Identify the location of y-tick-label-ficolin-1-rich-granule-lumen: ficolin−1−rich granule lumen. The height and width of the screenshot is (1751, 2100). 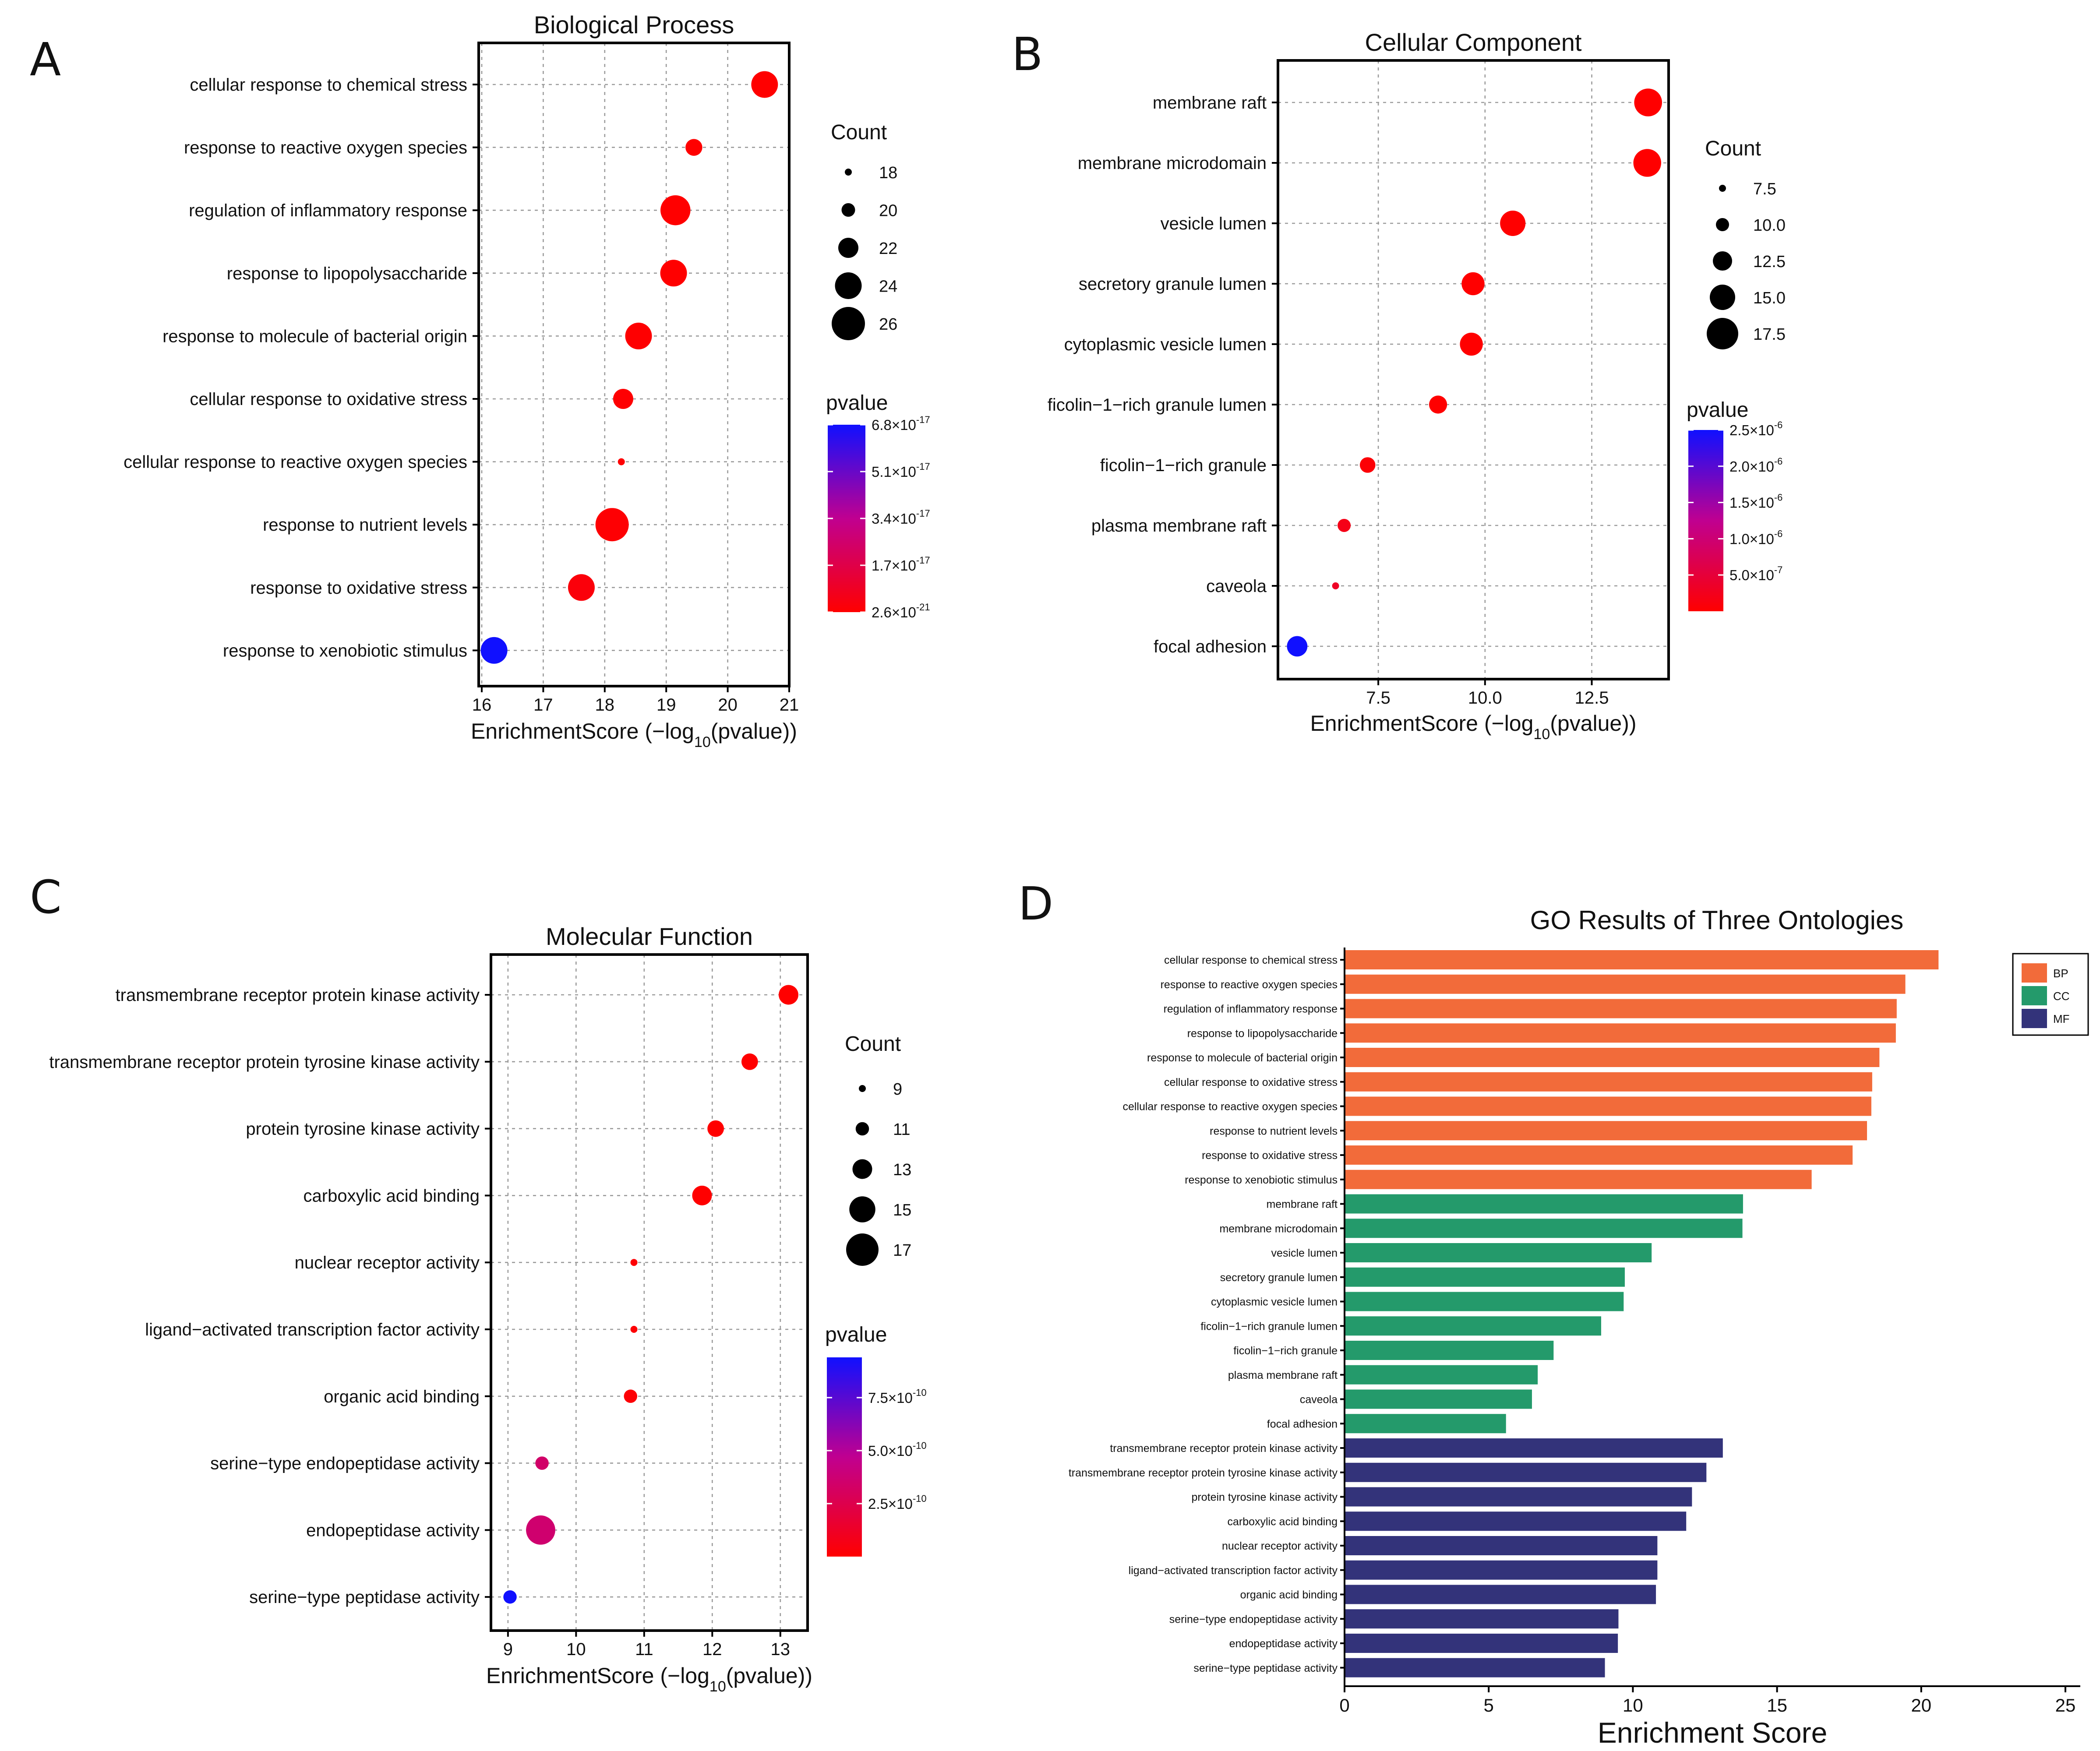
(1269, 1326).